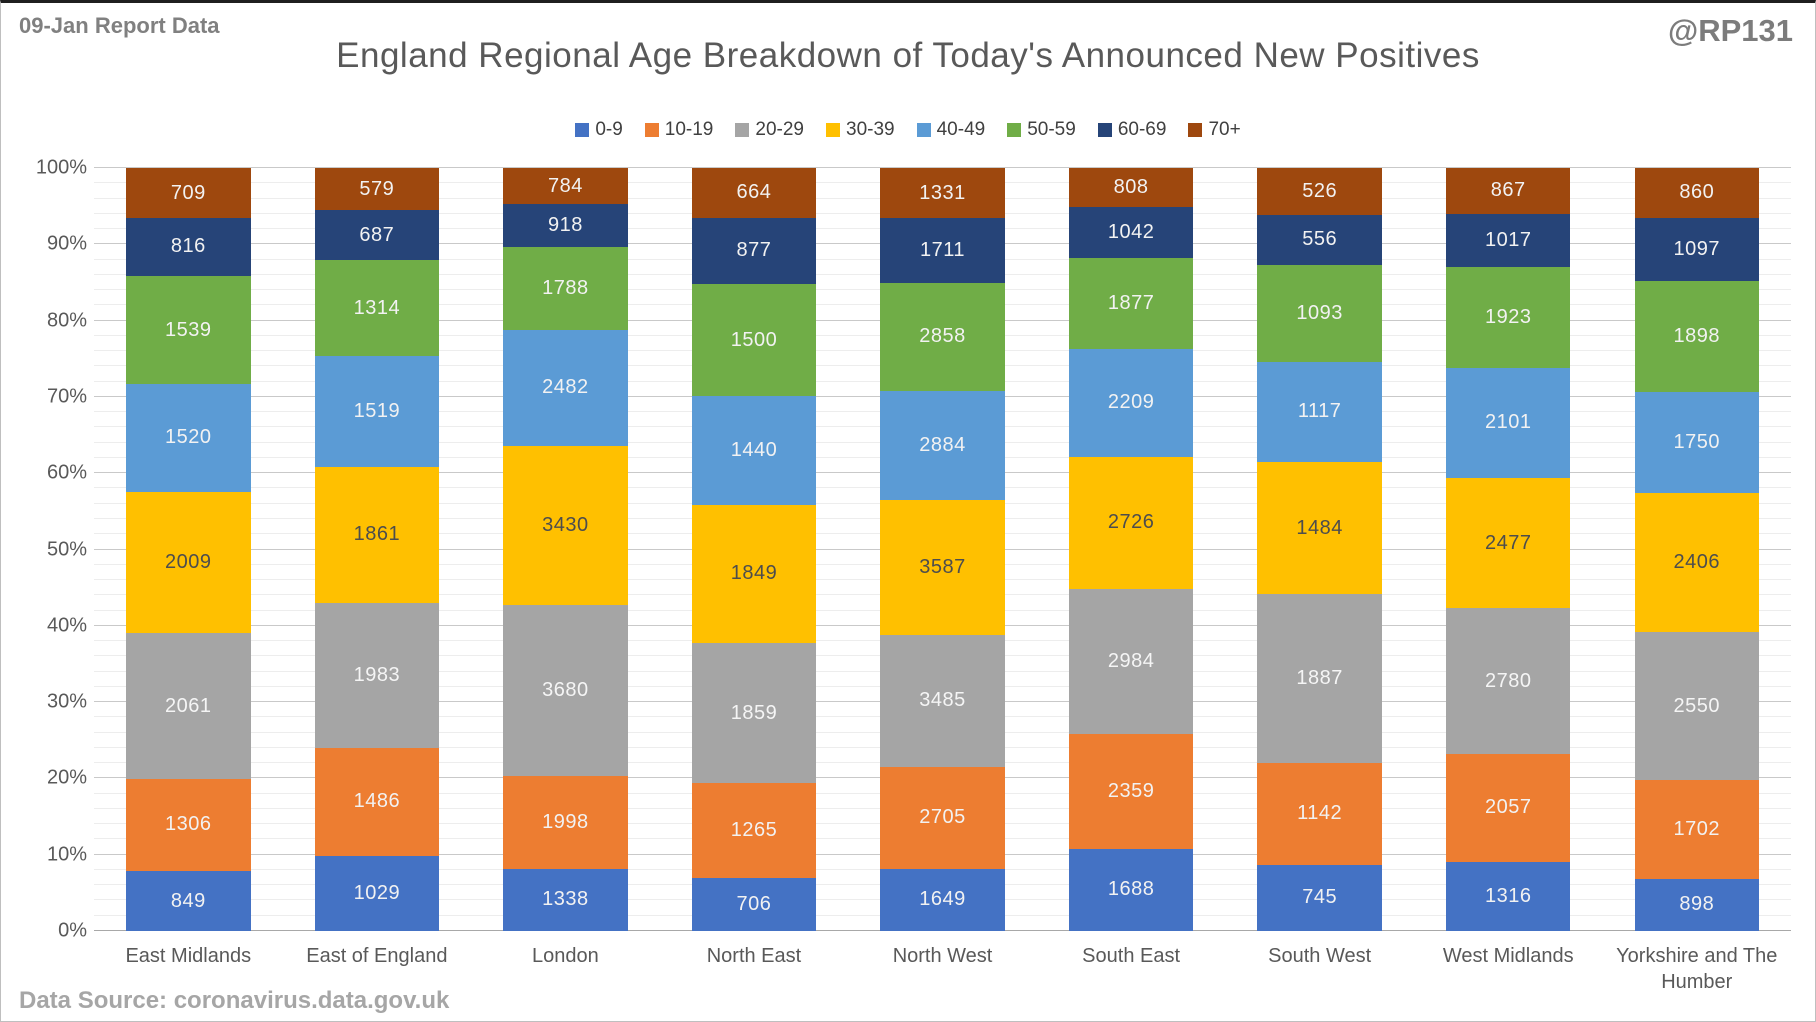  What do you see at coordinates (1696, 829) in the screenshot?
I see `bar-segment-10-19: 1702` at bounding box center [1696, 829].